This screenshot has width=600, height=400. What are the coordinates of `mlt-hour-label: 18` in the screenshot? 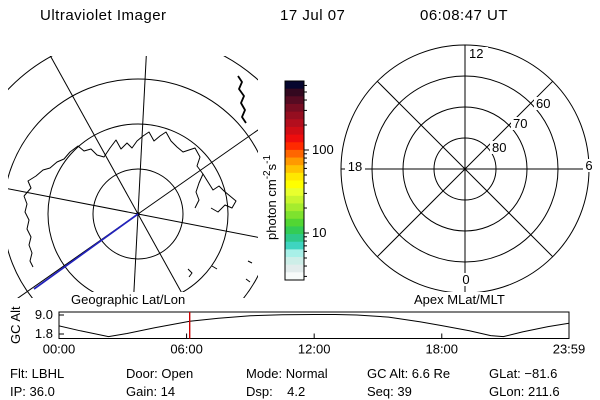 It's located at (355, 166).